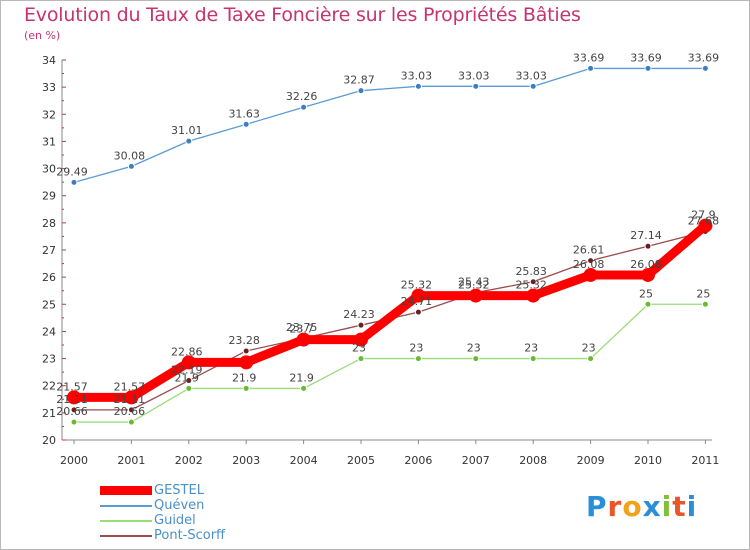 The image size is (750, 550). I want to click on legend-swatch-guidel, so click(126, 520).